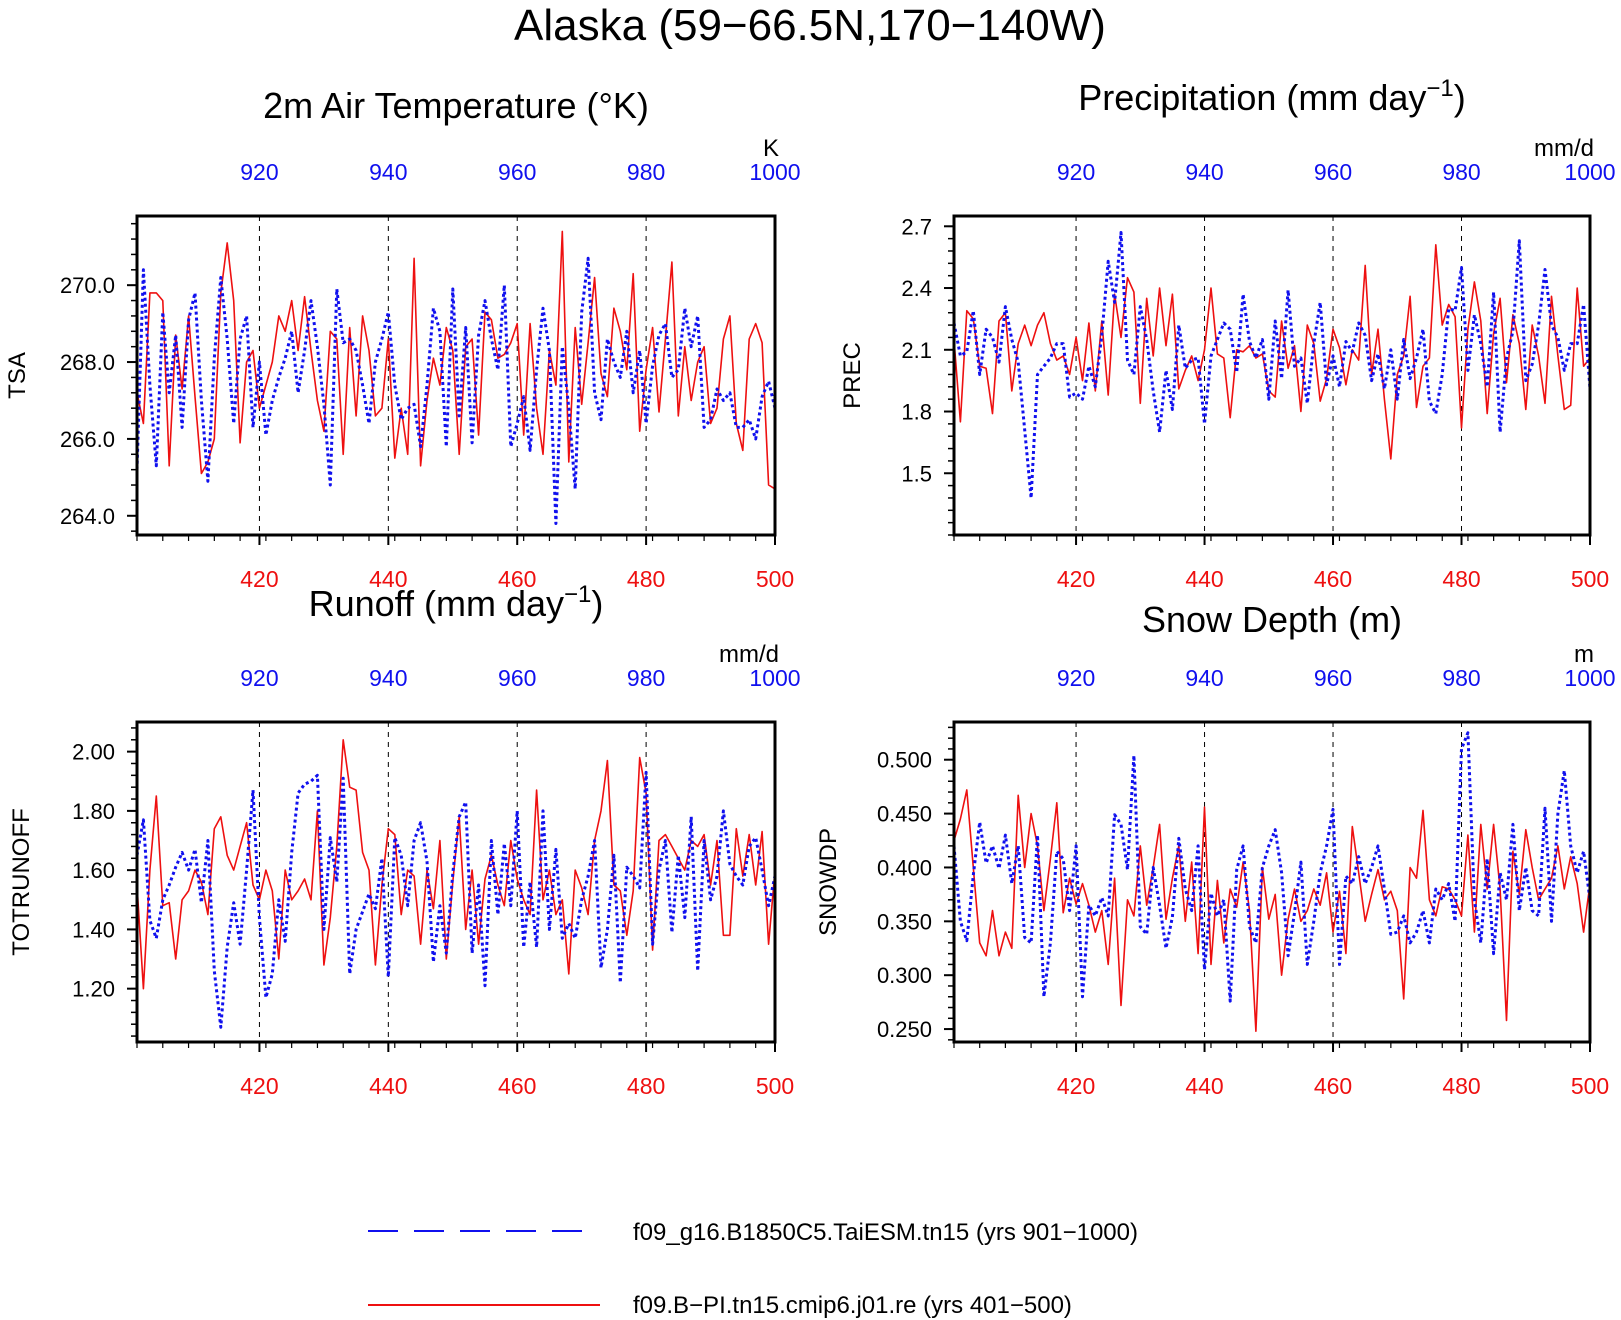  I want to click on y-axis-label: PREC, so click(852, 375).